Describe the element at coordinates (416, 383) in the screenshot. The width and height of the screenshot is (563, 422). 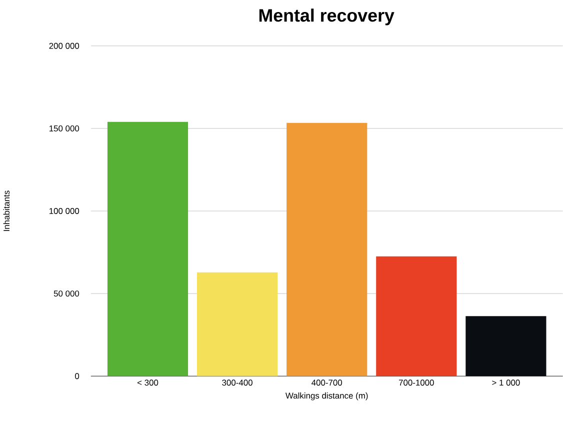
I see `x-tick-label: 700-1000` at that location.